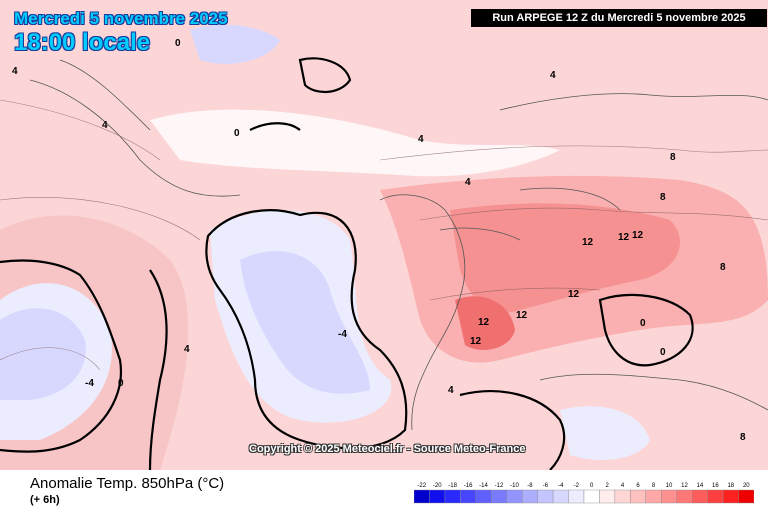 The height and width of the screenshot is (512, 768). What do you see at coordinates (82, 42) in the screenshot?
I see `forecast-local-time: 18:00 locale` at bounding box center [82, 42].